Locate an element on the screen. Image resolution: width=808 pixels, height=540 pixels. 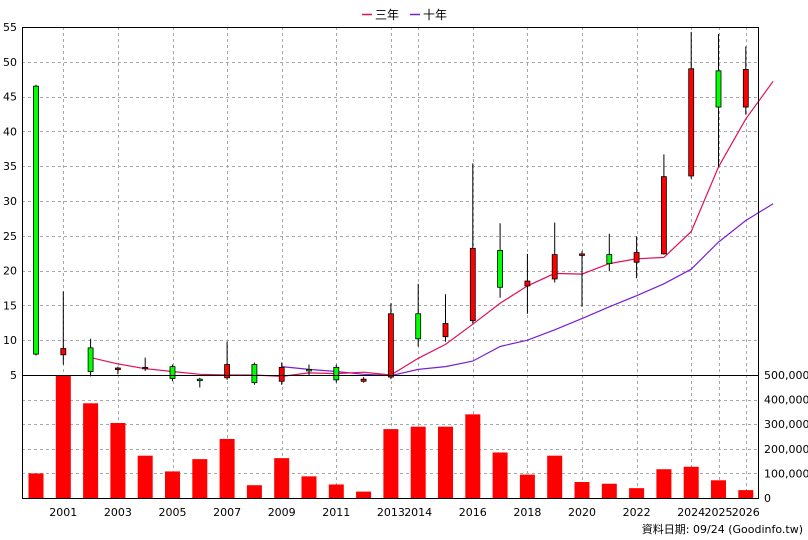
legend-entry: 十年 is located at coordinates (428, 15).